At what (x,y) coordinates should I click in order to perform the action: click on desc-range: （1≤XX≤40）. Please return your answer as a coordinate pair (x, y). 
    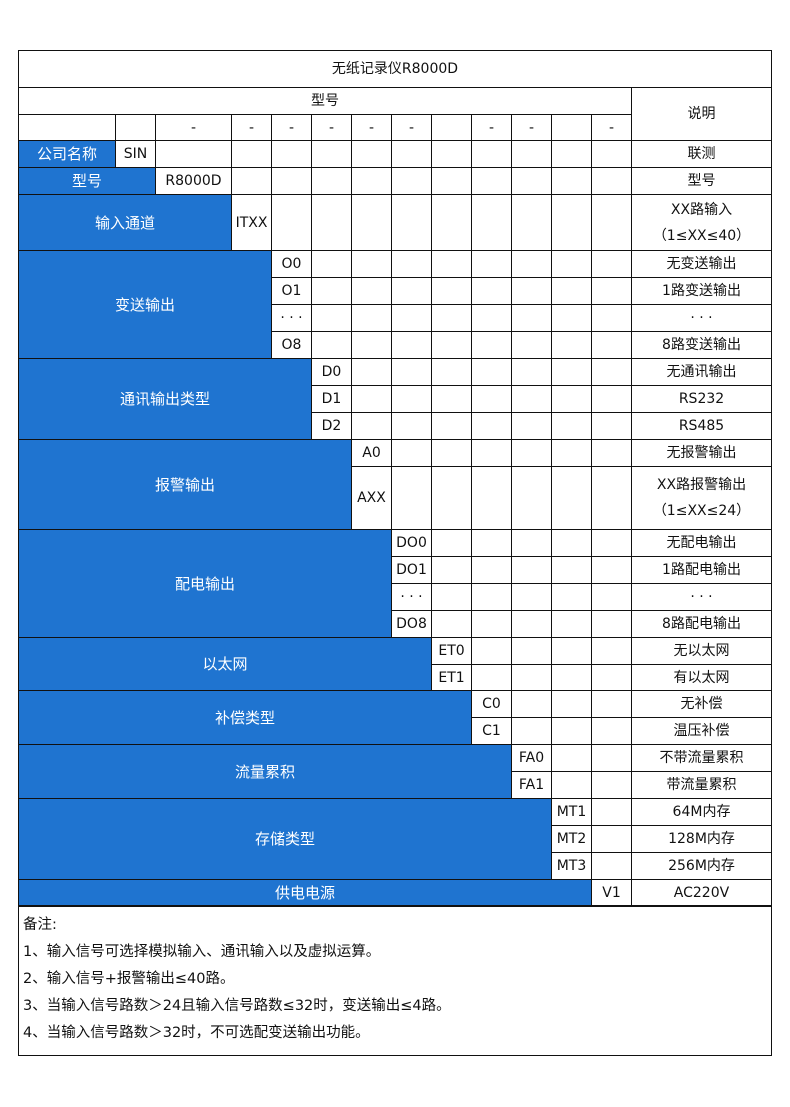
    Looking at the image, I should click on (701, 235).